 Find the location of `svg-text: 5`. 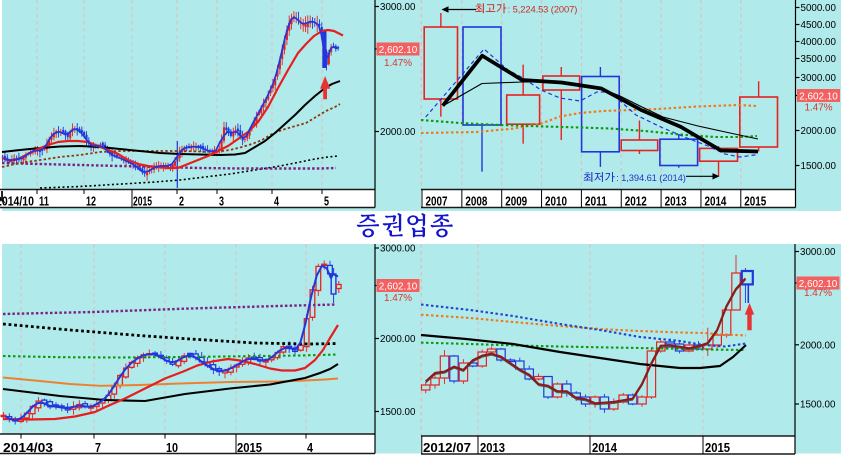

svg-text: 5 is located at coordinates (326, 201).